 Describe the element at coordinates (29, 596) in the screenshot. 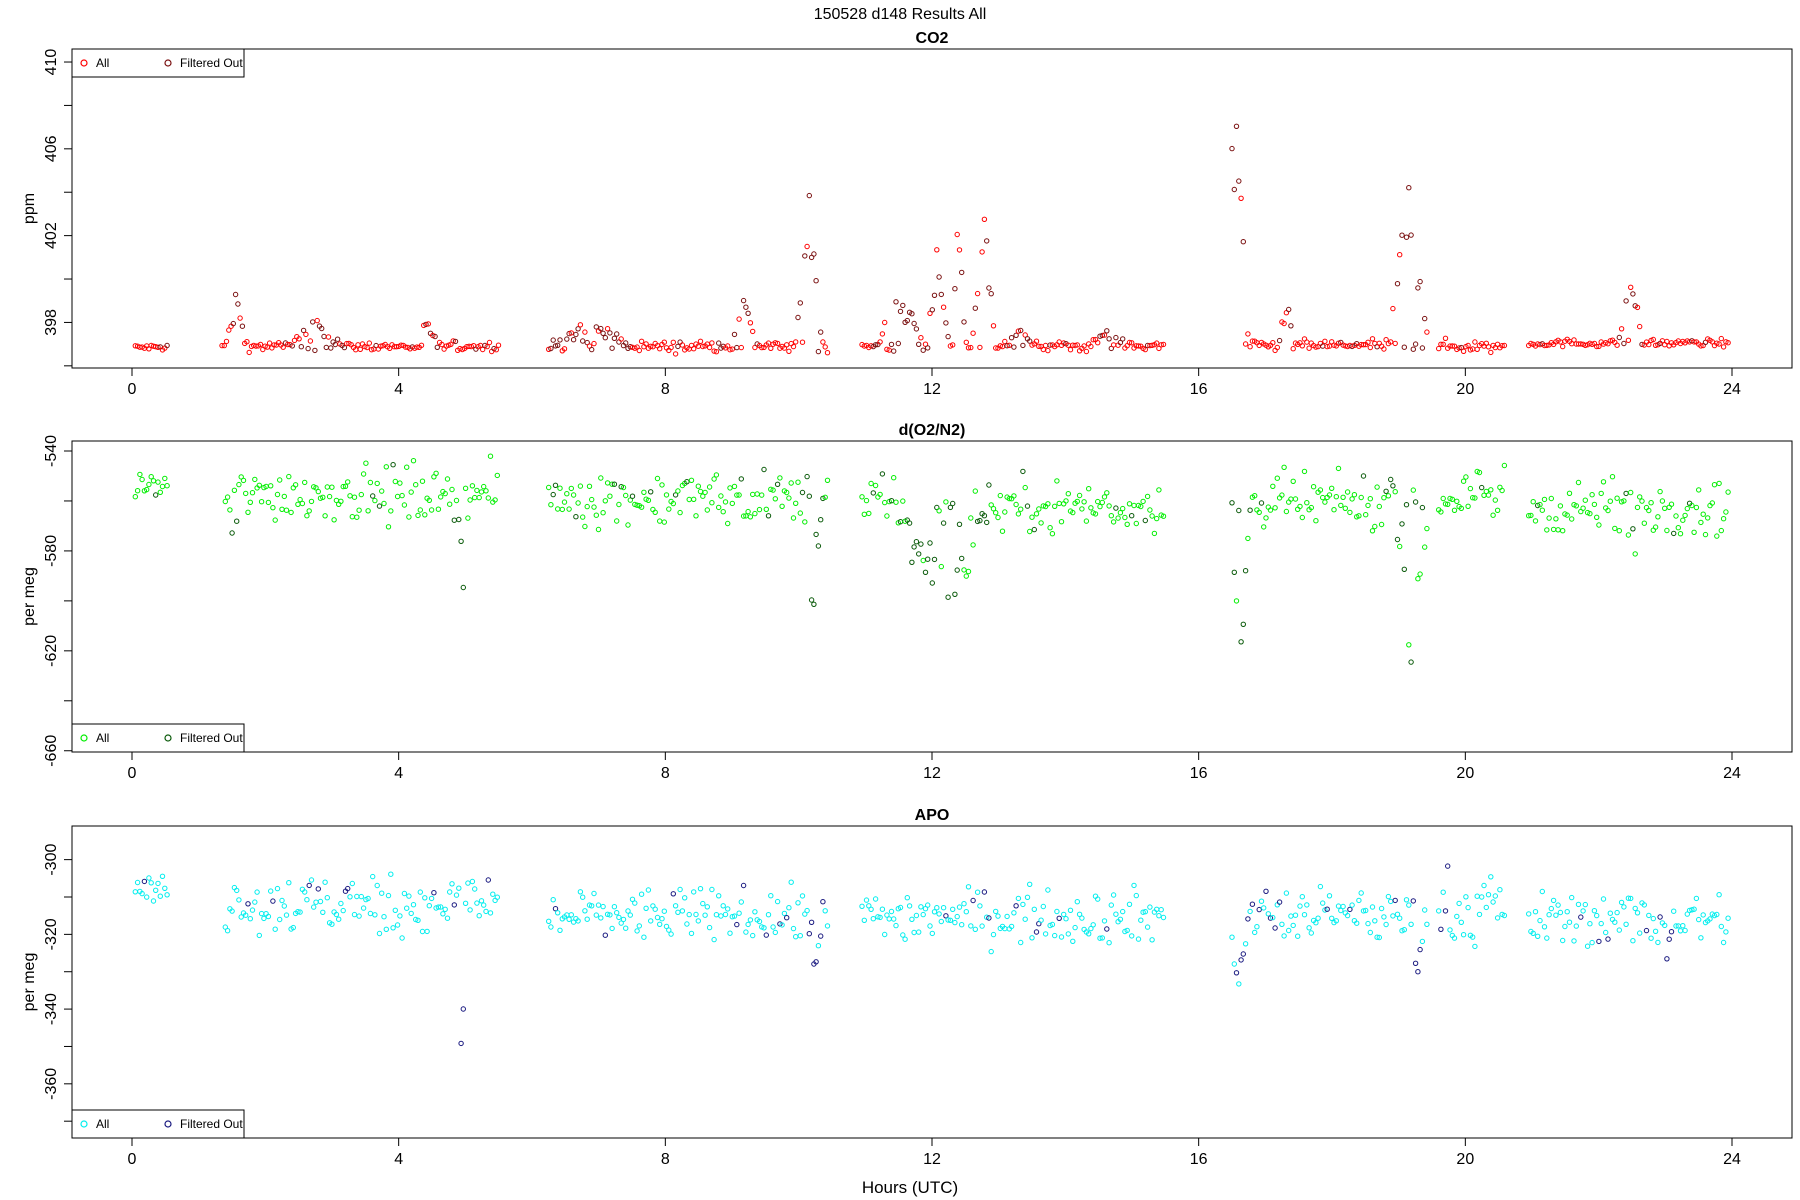

I see `y-axis-label: per meg` at that location.